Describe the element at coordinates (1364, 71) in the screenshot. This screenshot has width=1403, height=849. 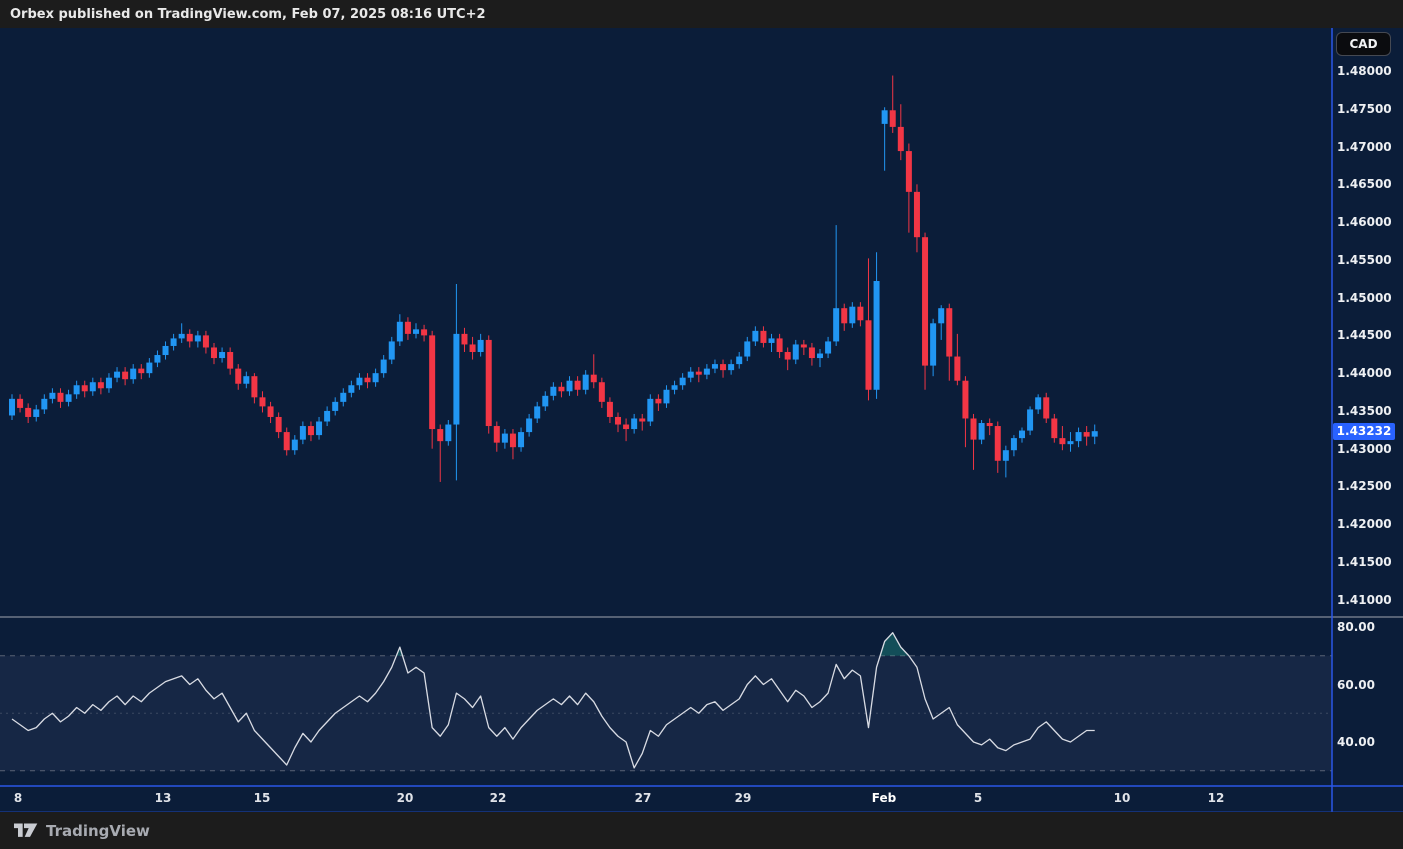
I see `price-axis-label: 1.48000` at that location.